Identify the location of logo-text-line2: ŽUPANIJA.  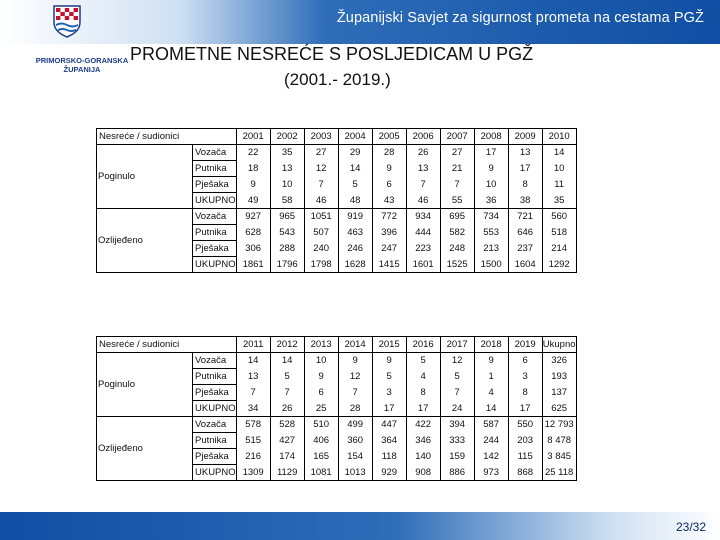
(82, 69).